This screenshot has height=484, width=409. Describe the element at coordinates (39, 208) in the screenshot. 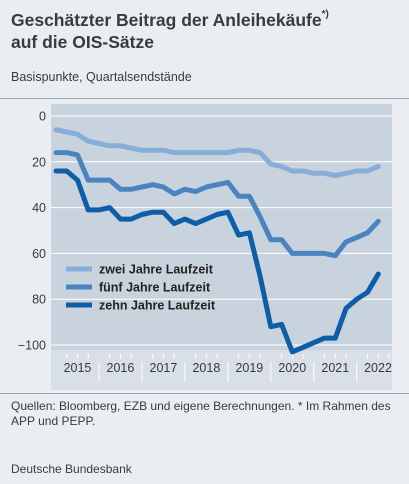

I see `y-tick-label: 40` at that location.